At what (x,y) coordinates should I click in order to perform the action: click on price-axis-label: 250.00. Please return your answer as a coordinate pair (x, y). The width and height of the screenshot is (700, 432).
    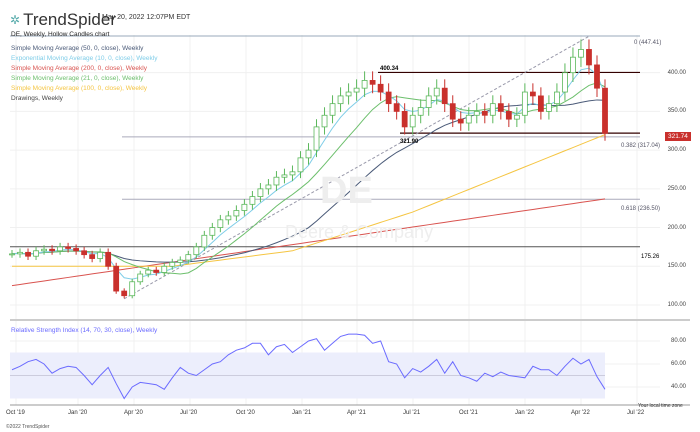
    Looking at the image, I should click on (676, 188).